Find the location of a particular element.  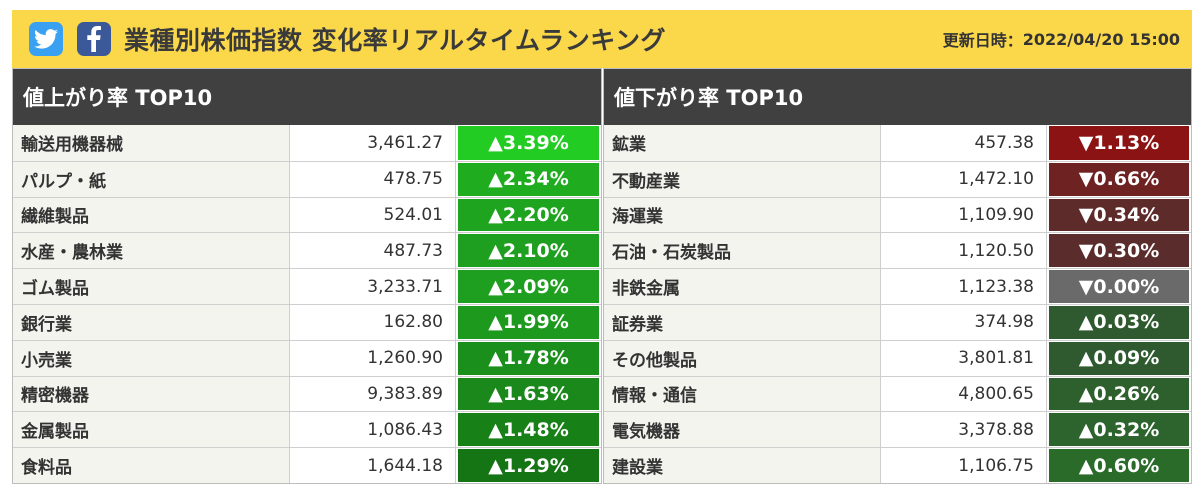

sector-name: 食料品 is located at coordinates (151, 465).